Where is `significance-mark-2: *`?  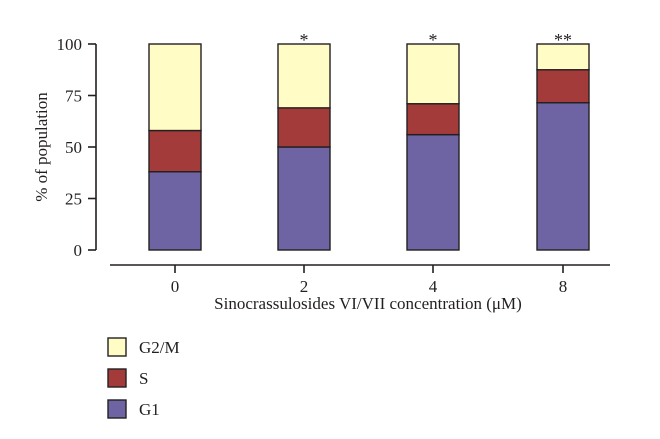
significance-mark-2: * is located at coordinates (433, 40).